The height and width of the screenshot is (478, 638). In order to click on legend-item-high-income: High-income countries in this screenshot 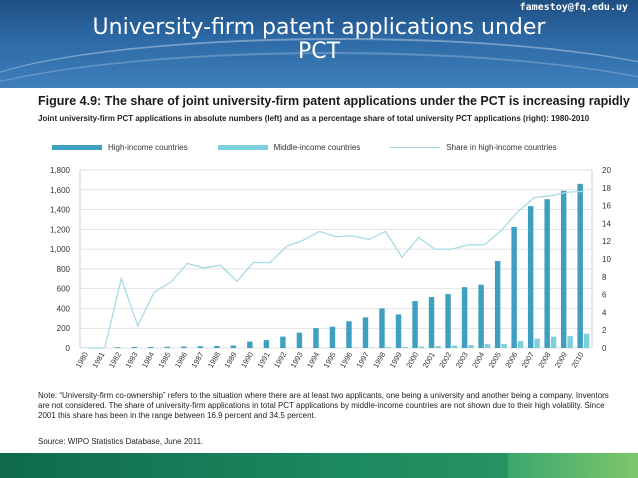, I will do `click(120, 147)`.